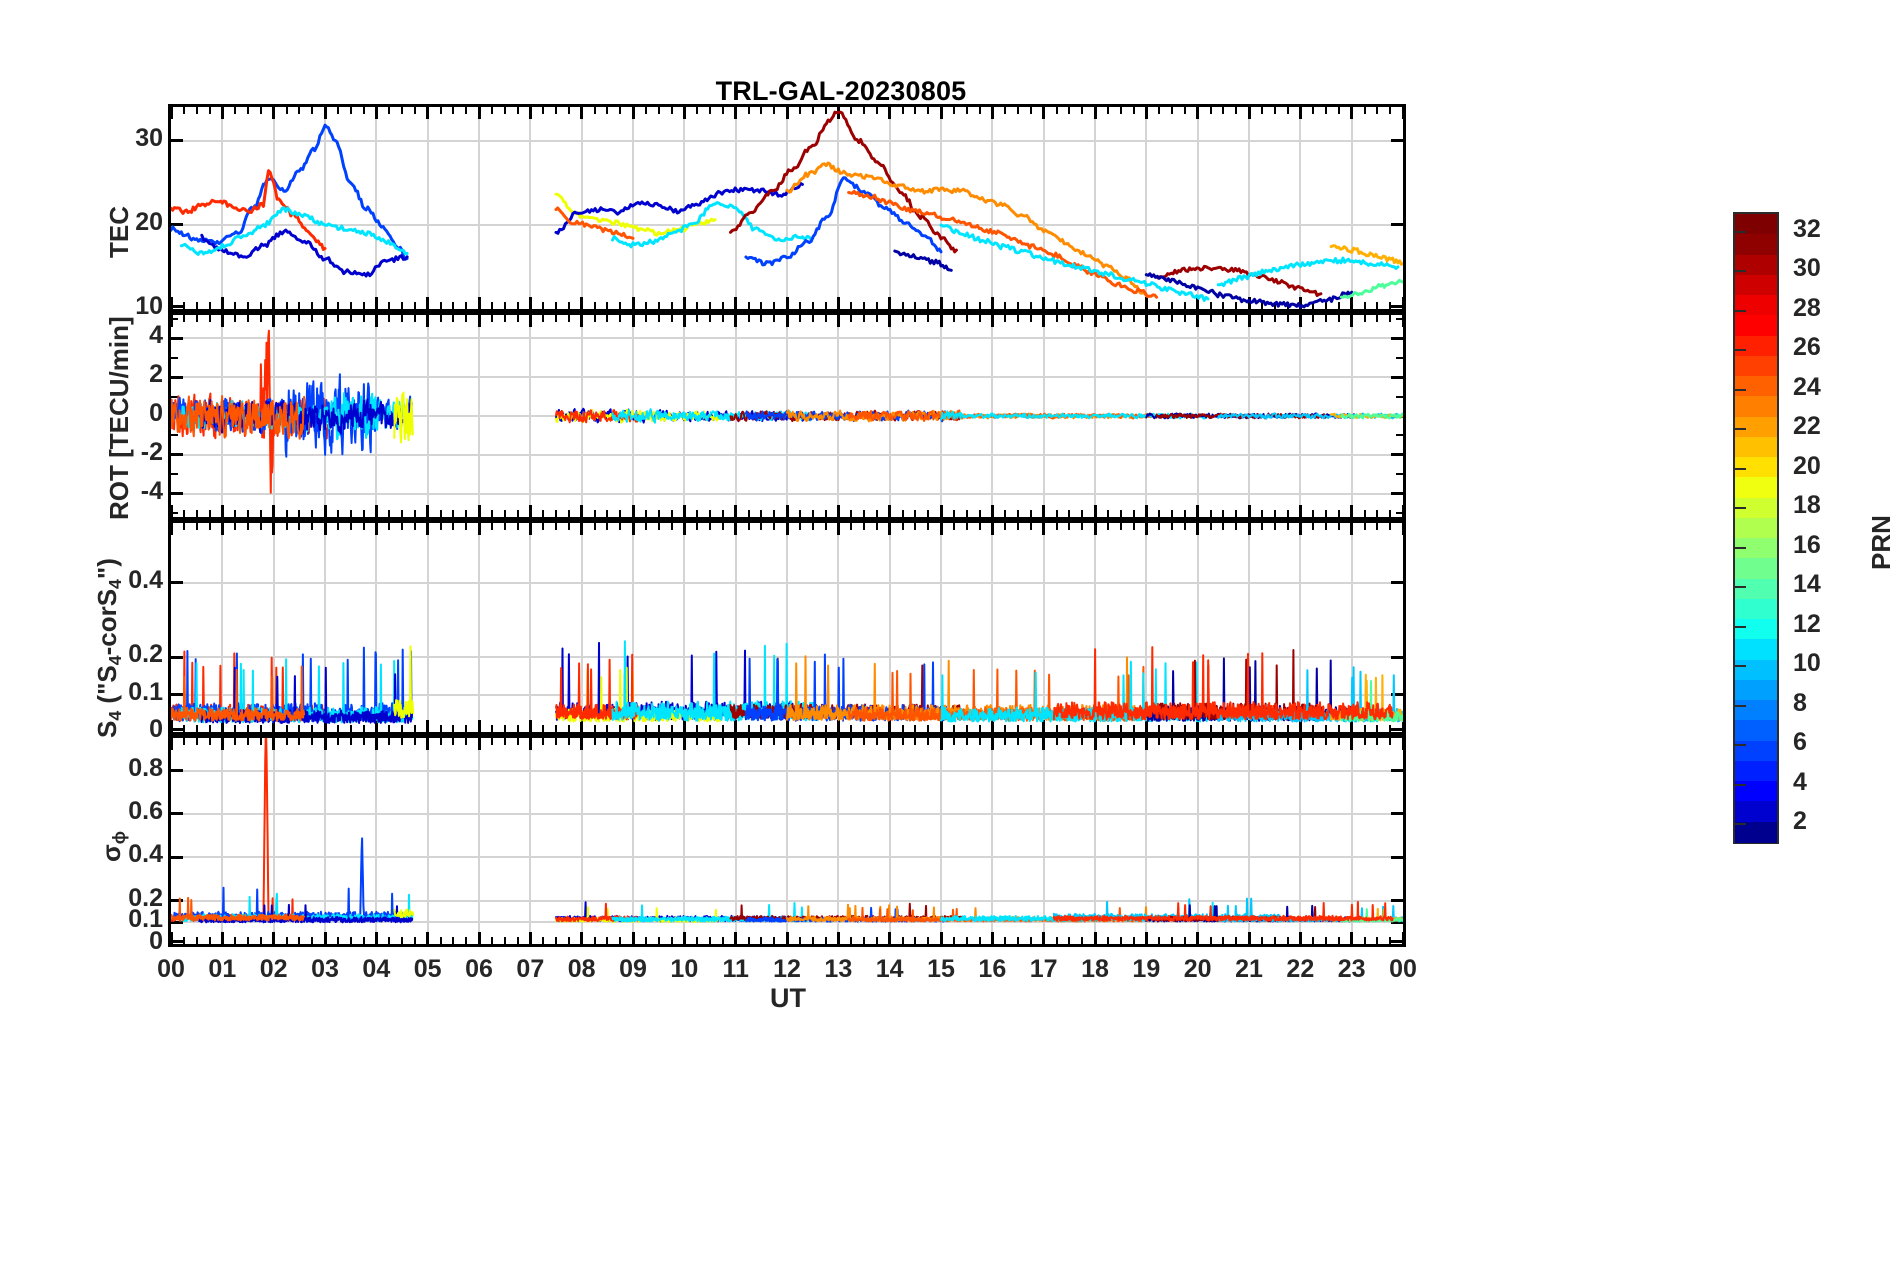 This screenshot has height=1272, width=1902. What do you see at coordinates (1807, 663) in the screenshot?
I see `colorbar-tick-label: 10` at bounding box center [1807, 663].